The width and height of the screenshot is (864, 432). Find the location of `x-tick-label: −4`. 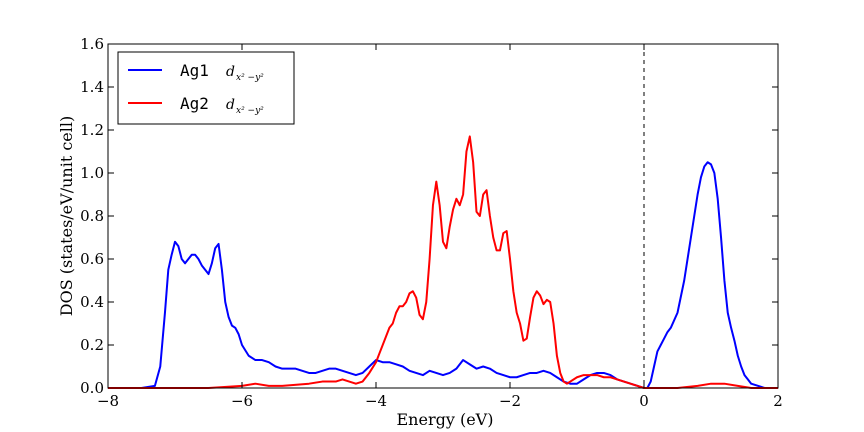

x-tick-label: −4 is located at coordinates (376, 401).